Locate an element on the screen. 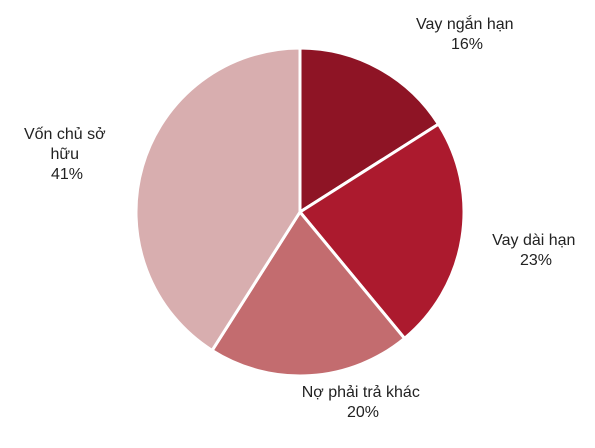 The image size is (595, 448). data-label-slice-1-value: 16% is located at coordinates (467, 44).